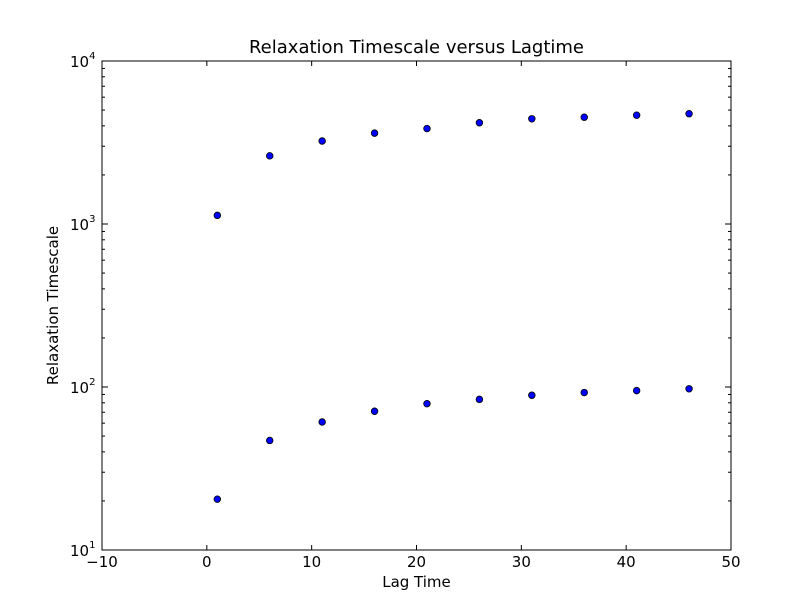  Describe the element at coordinates (311, 562) in the screenshot. I see `x-tick-label: 10` at that location.